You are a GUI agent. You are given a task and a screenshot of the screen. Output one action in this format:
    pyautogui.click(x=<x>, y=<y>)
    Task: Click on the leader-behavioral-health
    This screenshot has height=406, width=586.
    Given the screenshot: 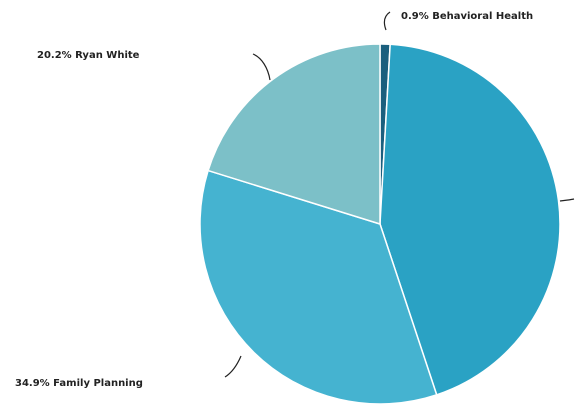 What is the action you would take?
    pyautogui.click(x=387, y=21)
    